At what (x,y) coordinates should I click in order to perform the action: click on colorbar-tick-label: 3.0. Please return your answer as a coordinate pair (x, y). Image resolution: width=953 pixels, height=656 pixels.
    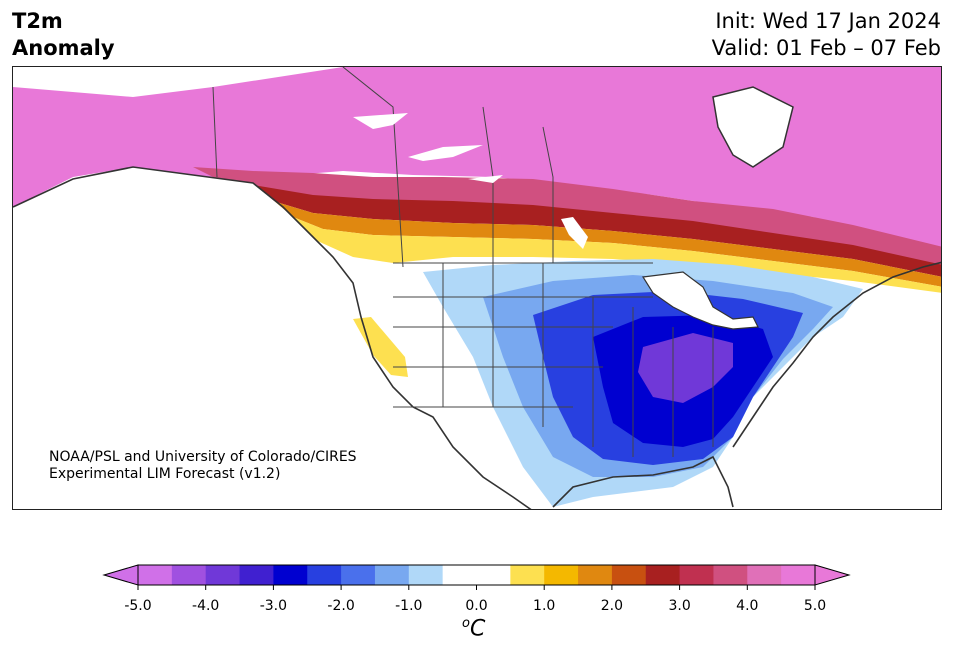
    Looking at the image, I should click on (679, 606).